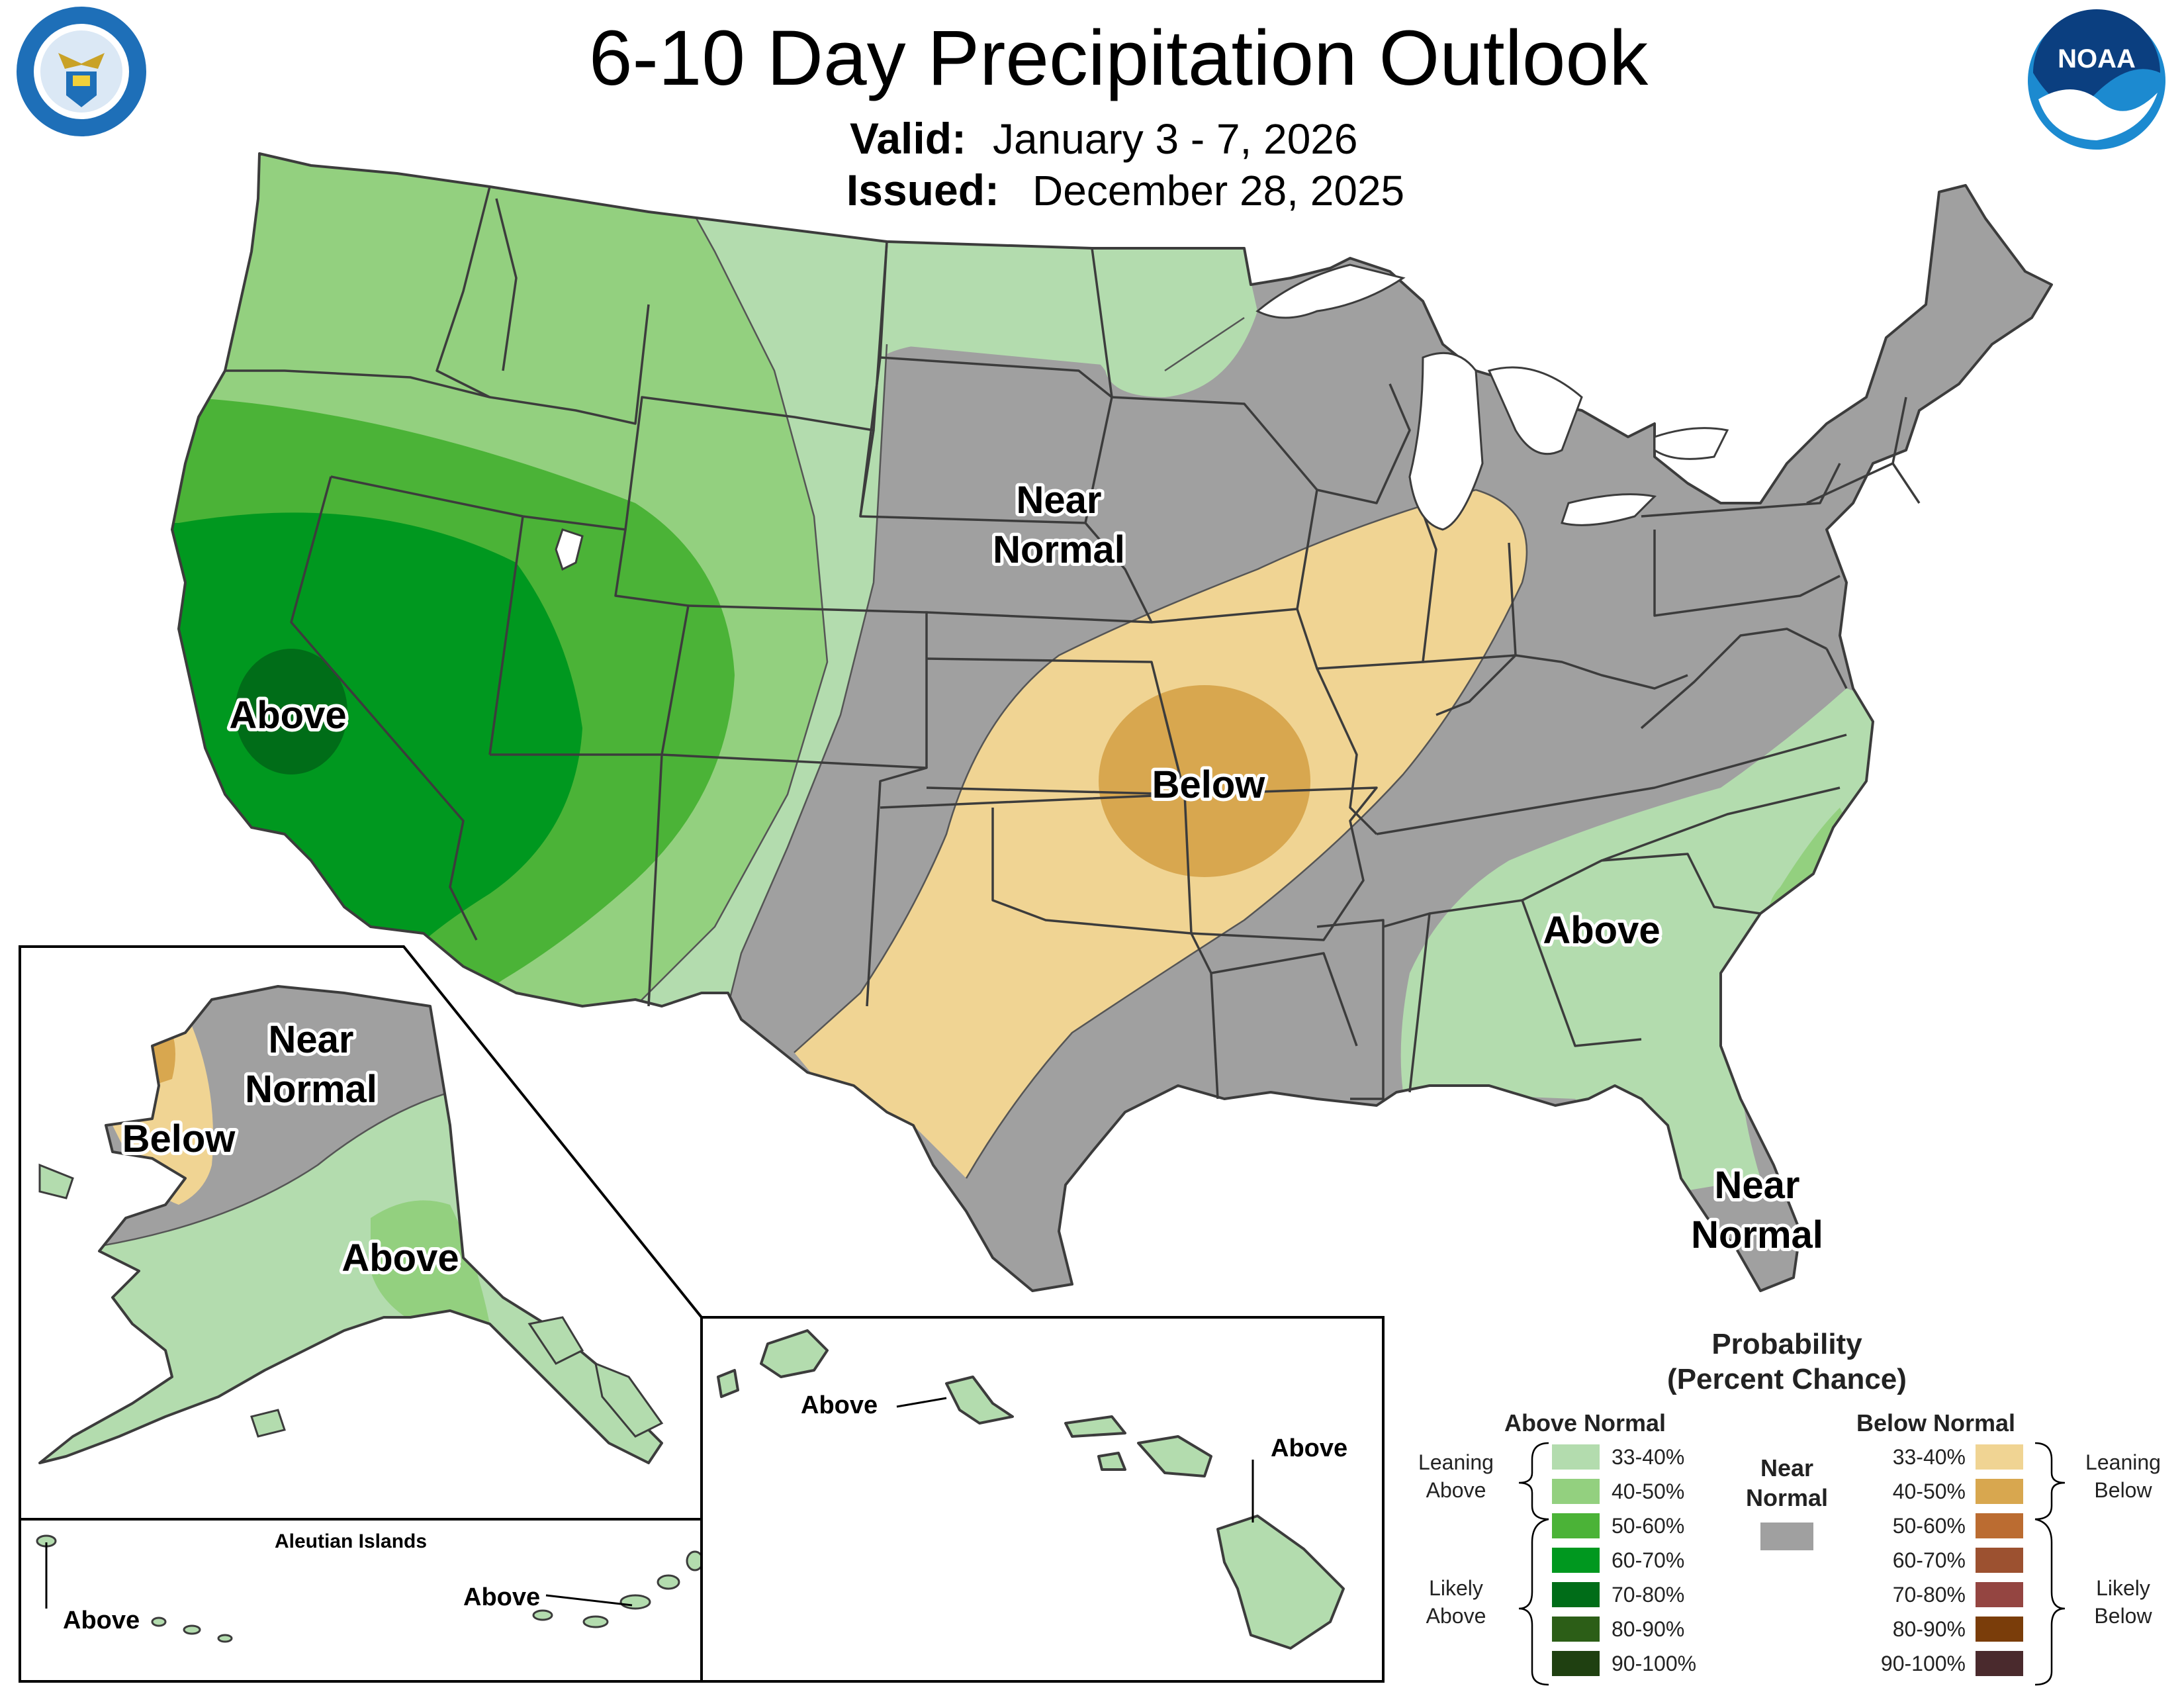 This screenshot has width=2184, height=1688. What do you see at coordinates (1648, 1595) in the screenshot?
I see `legend-above-bin-label-4: 70-80%` at bounding box center [1648, 1595].